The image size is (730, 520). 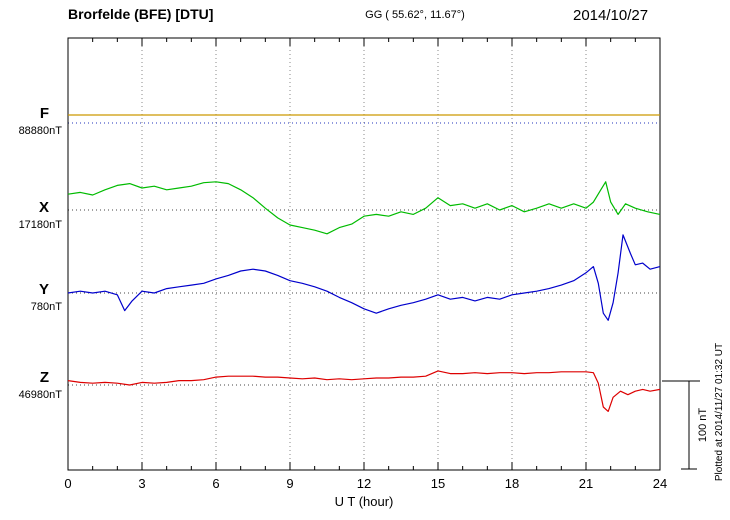 What do you see at coordinates (364, 208) in the screenshot?
I see `trace-x` at bounding box center [364, 208].